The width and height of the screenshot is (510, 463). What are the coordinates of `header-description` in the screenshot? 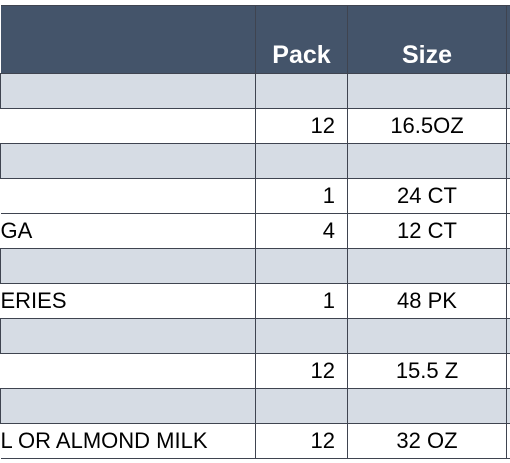 It's located at (128, 39).